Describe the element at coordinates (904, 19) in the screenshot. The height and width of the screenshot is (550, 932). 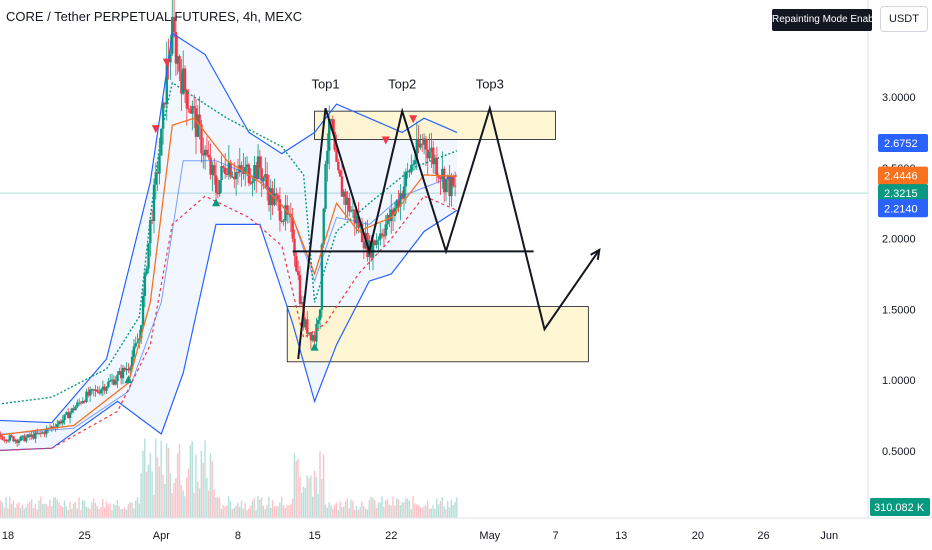
I see `currency-button: USDT` at that location.